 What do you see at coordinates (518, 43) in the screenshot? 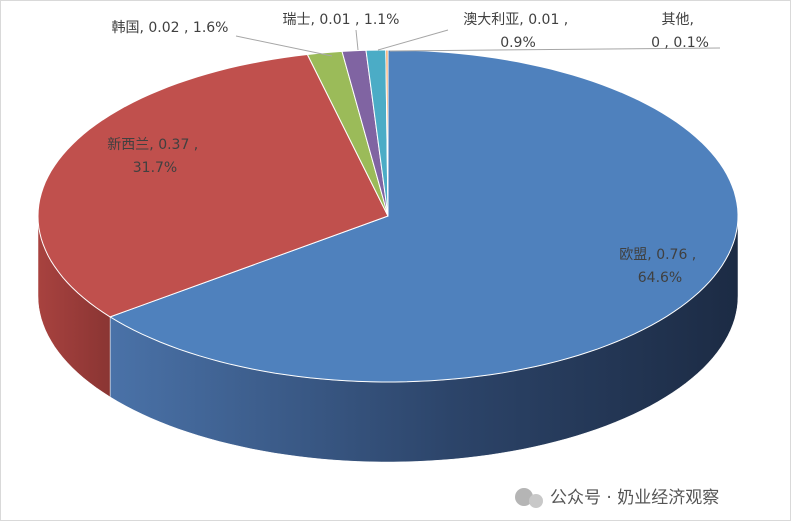
I see `data-label-part: 0.9%` at bounding box center [518, 43].